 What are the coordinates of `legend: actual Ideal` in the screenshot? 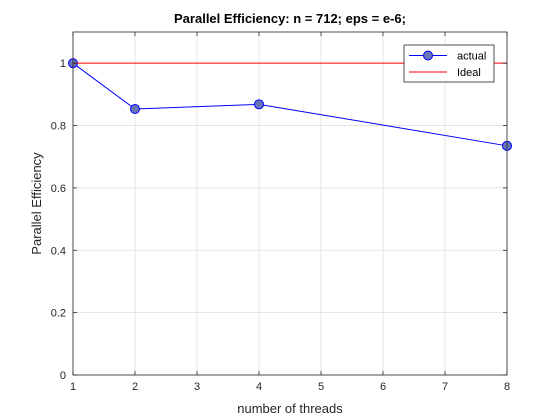 It's located at (449, 63).